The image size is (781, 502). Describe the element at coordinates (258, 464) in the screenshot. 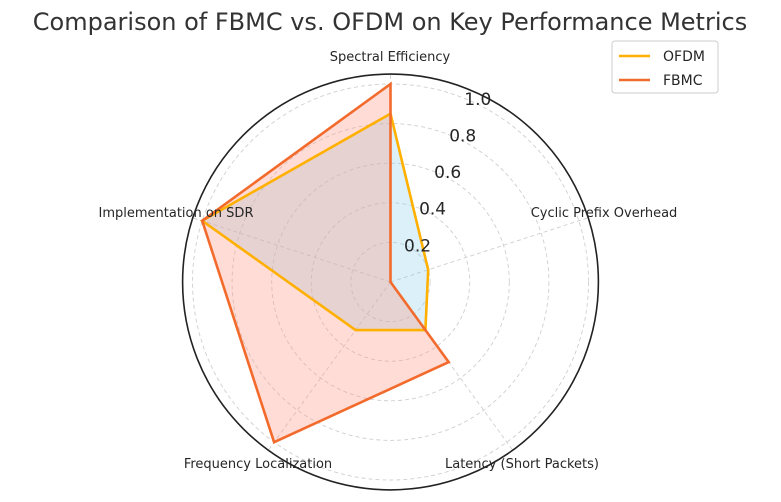

I see `axis-label-3: Frequency Localization` at that location.